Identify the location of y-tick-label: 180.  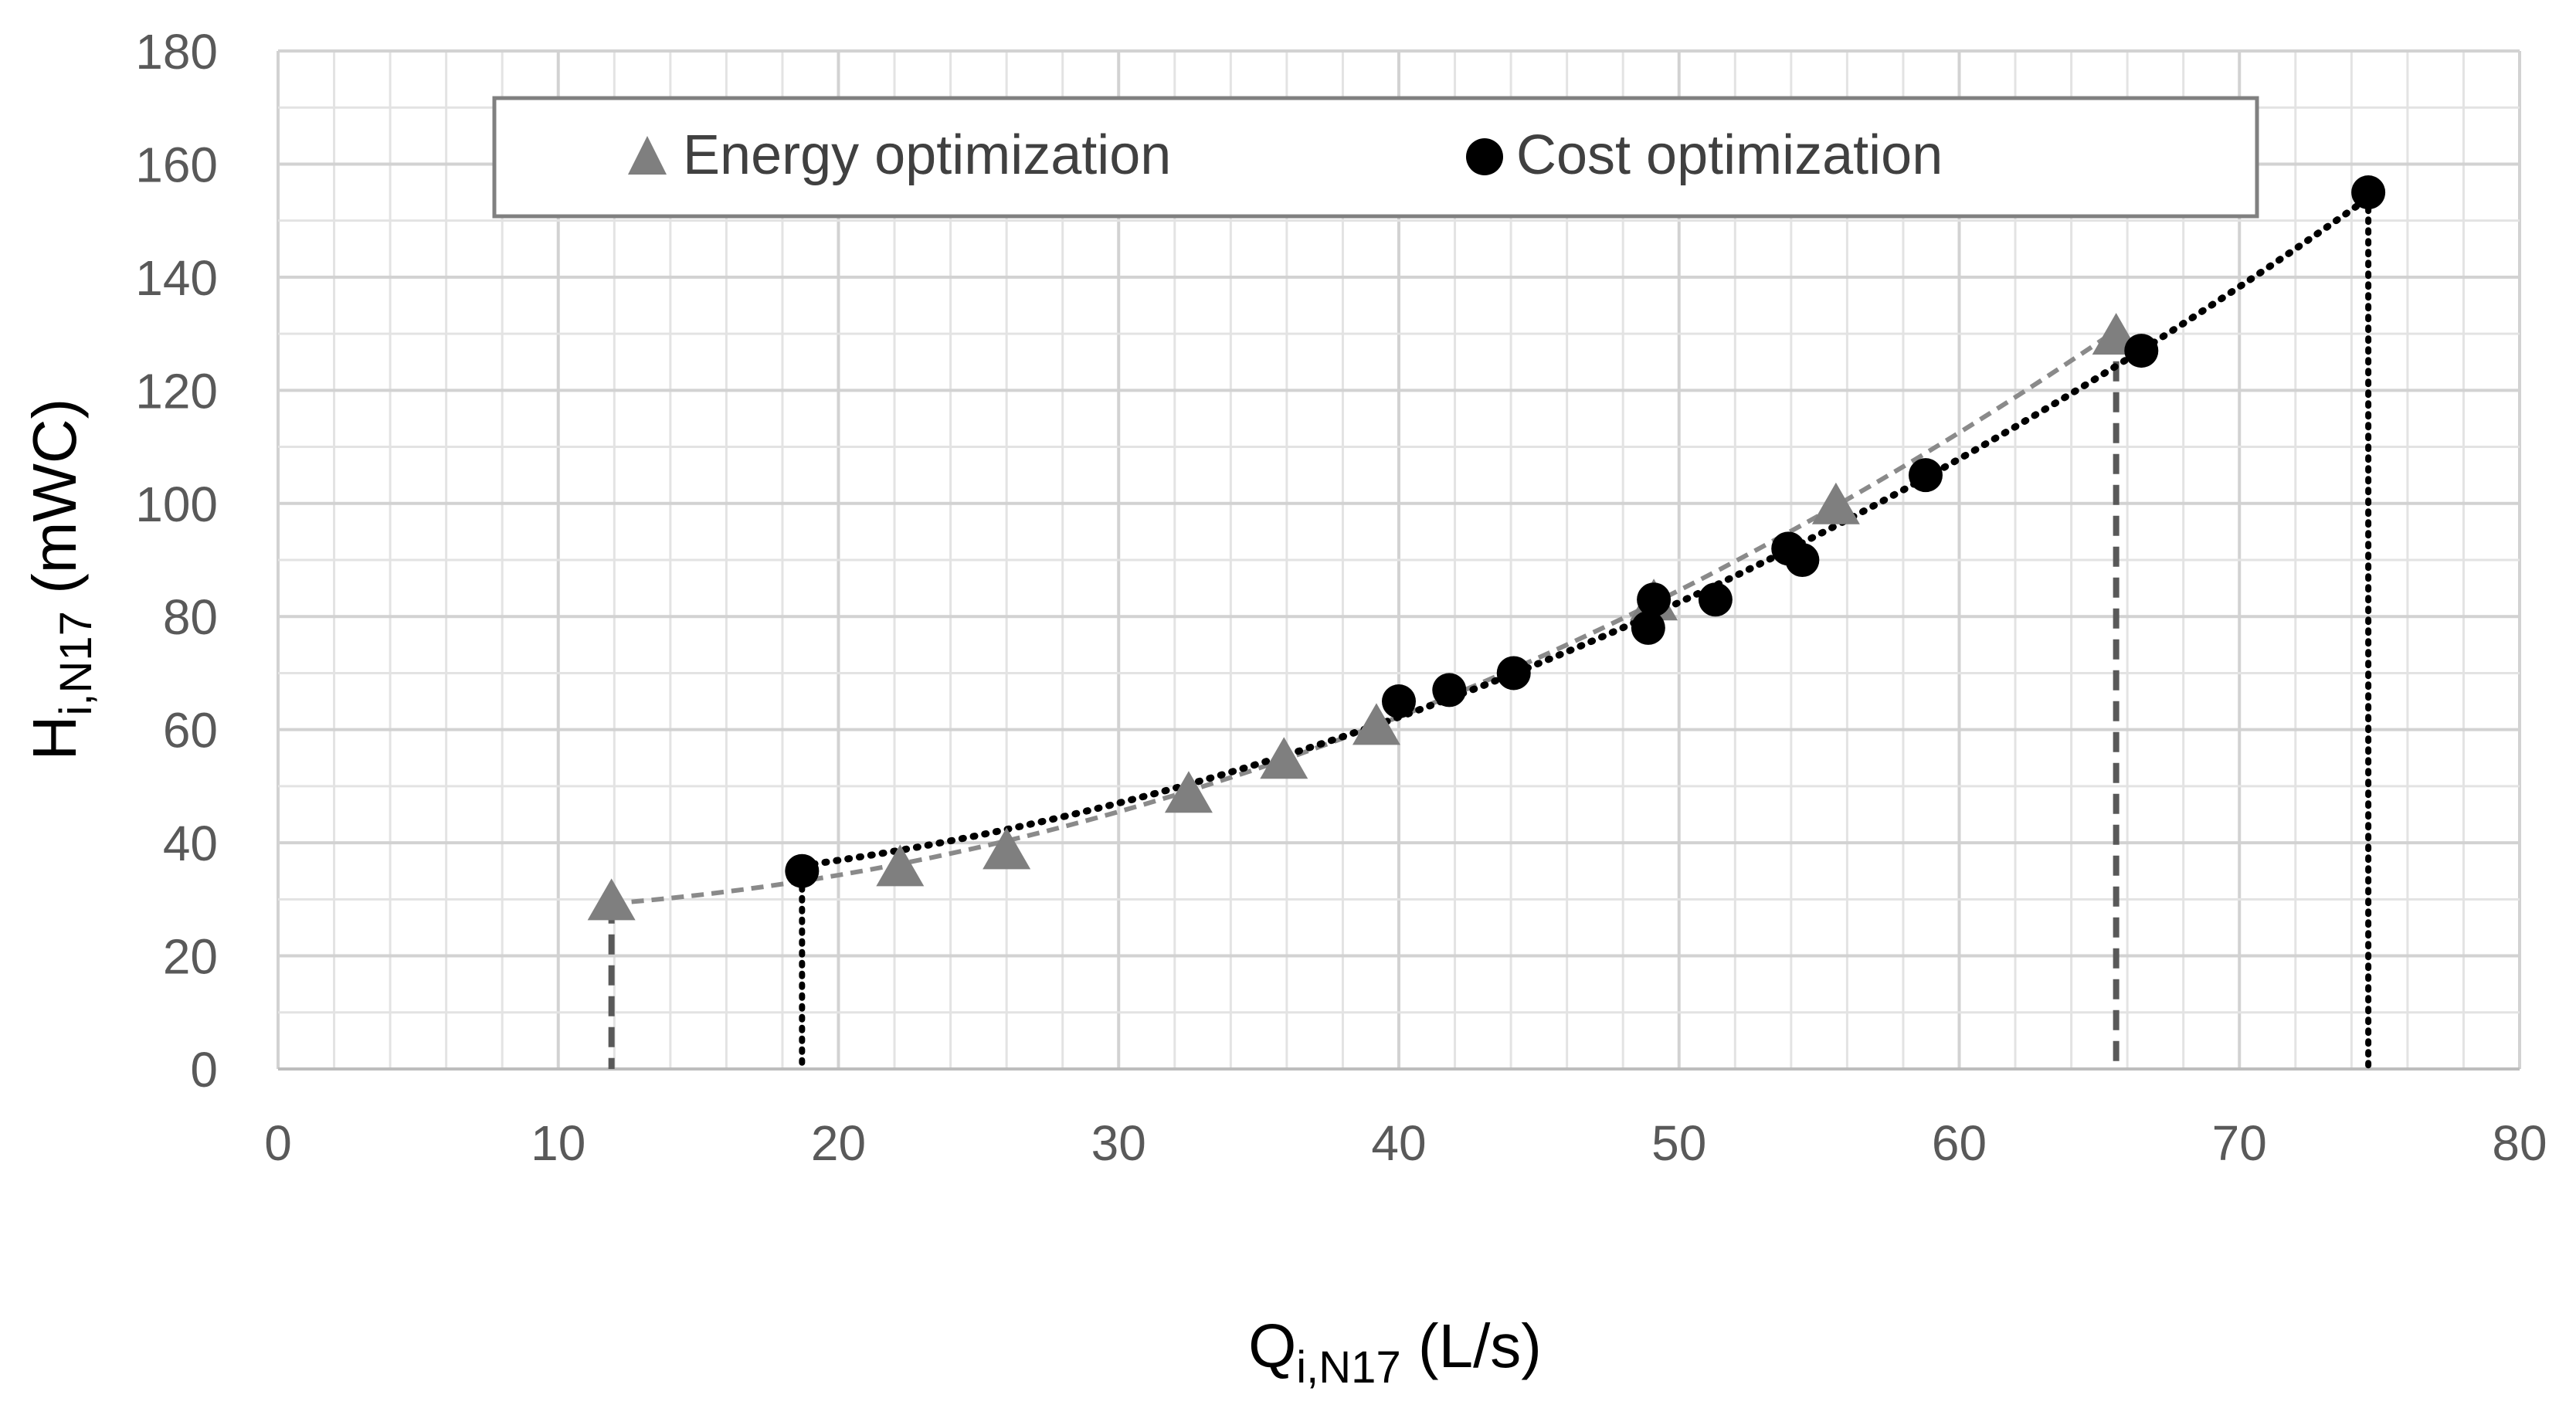
(176, 52).